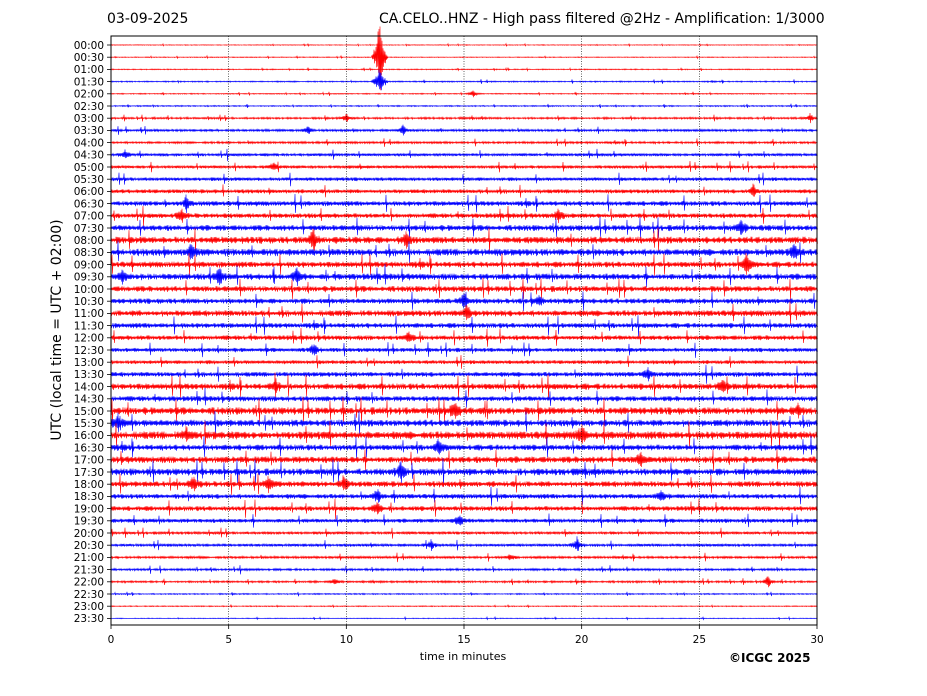 This screenshot has height=696, width=927. What do you see at coordinates (89, 619) in the screenshot?
I see `y-tick-label: 23:30` at bounding box center [89, 619].